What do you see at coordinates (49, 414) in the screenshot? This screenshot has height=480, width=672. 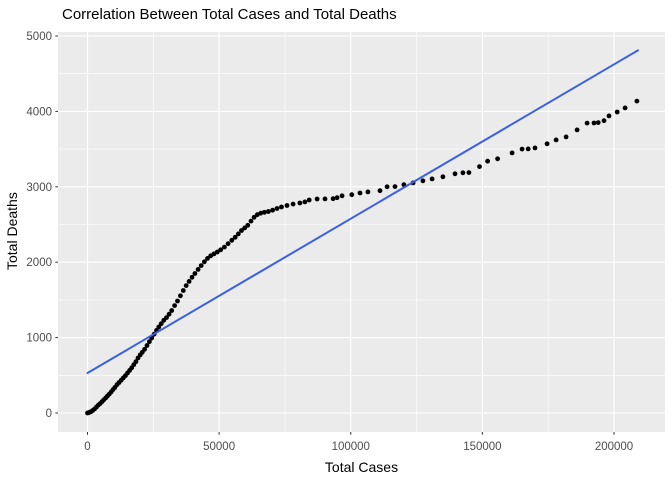 I see `y-tick-label: 0` at bounding box center [49, 414].